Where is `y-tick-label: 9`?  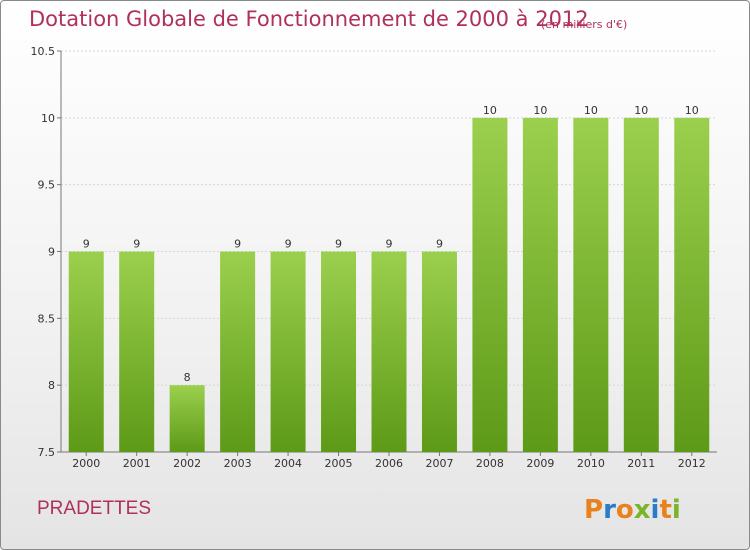
y-tick-label: 9 is located at coordinates (51, 252).